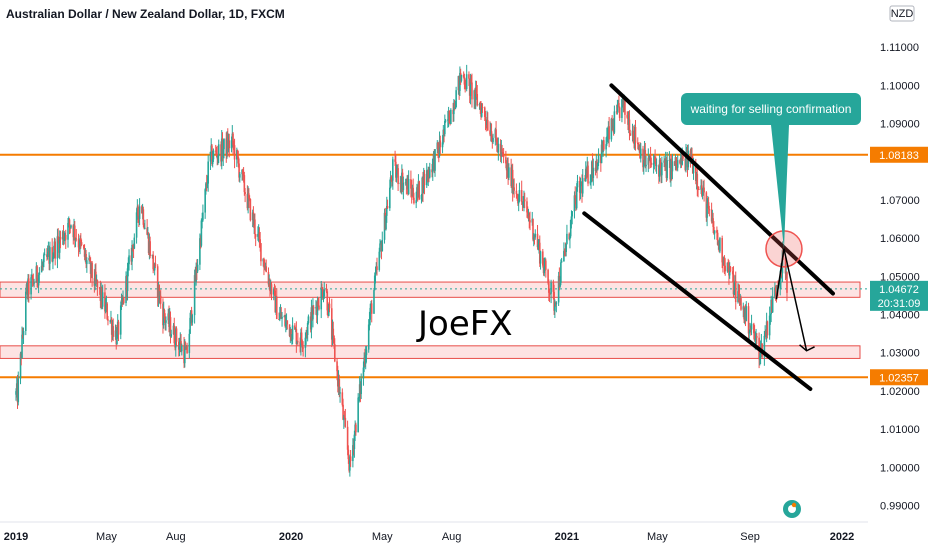  What do you see at coordinates (430, 289) in the screenshot?
I see `demand-zone` at bounding box center [430, 289].